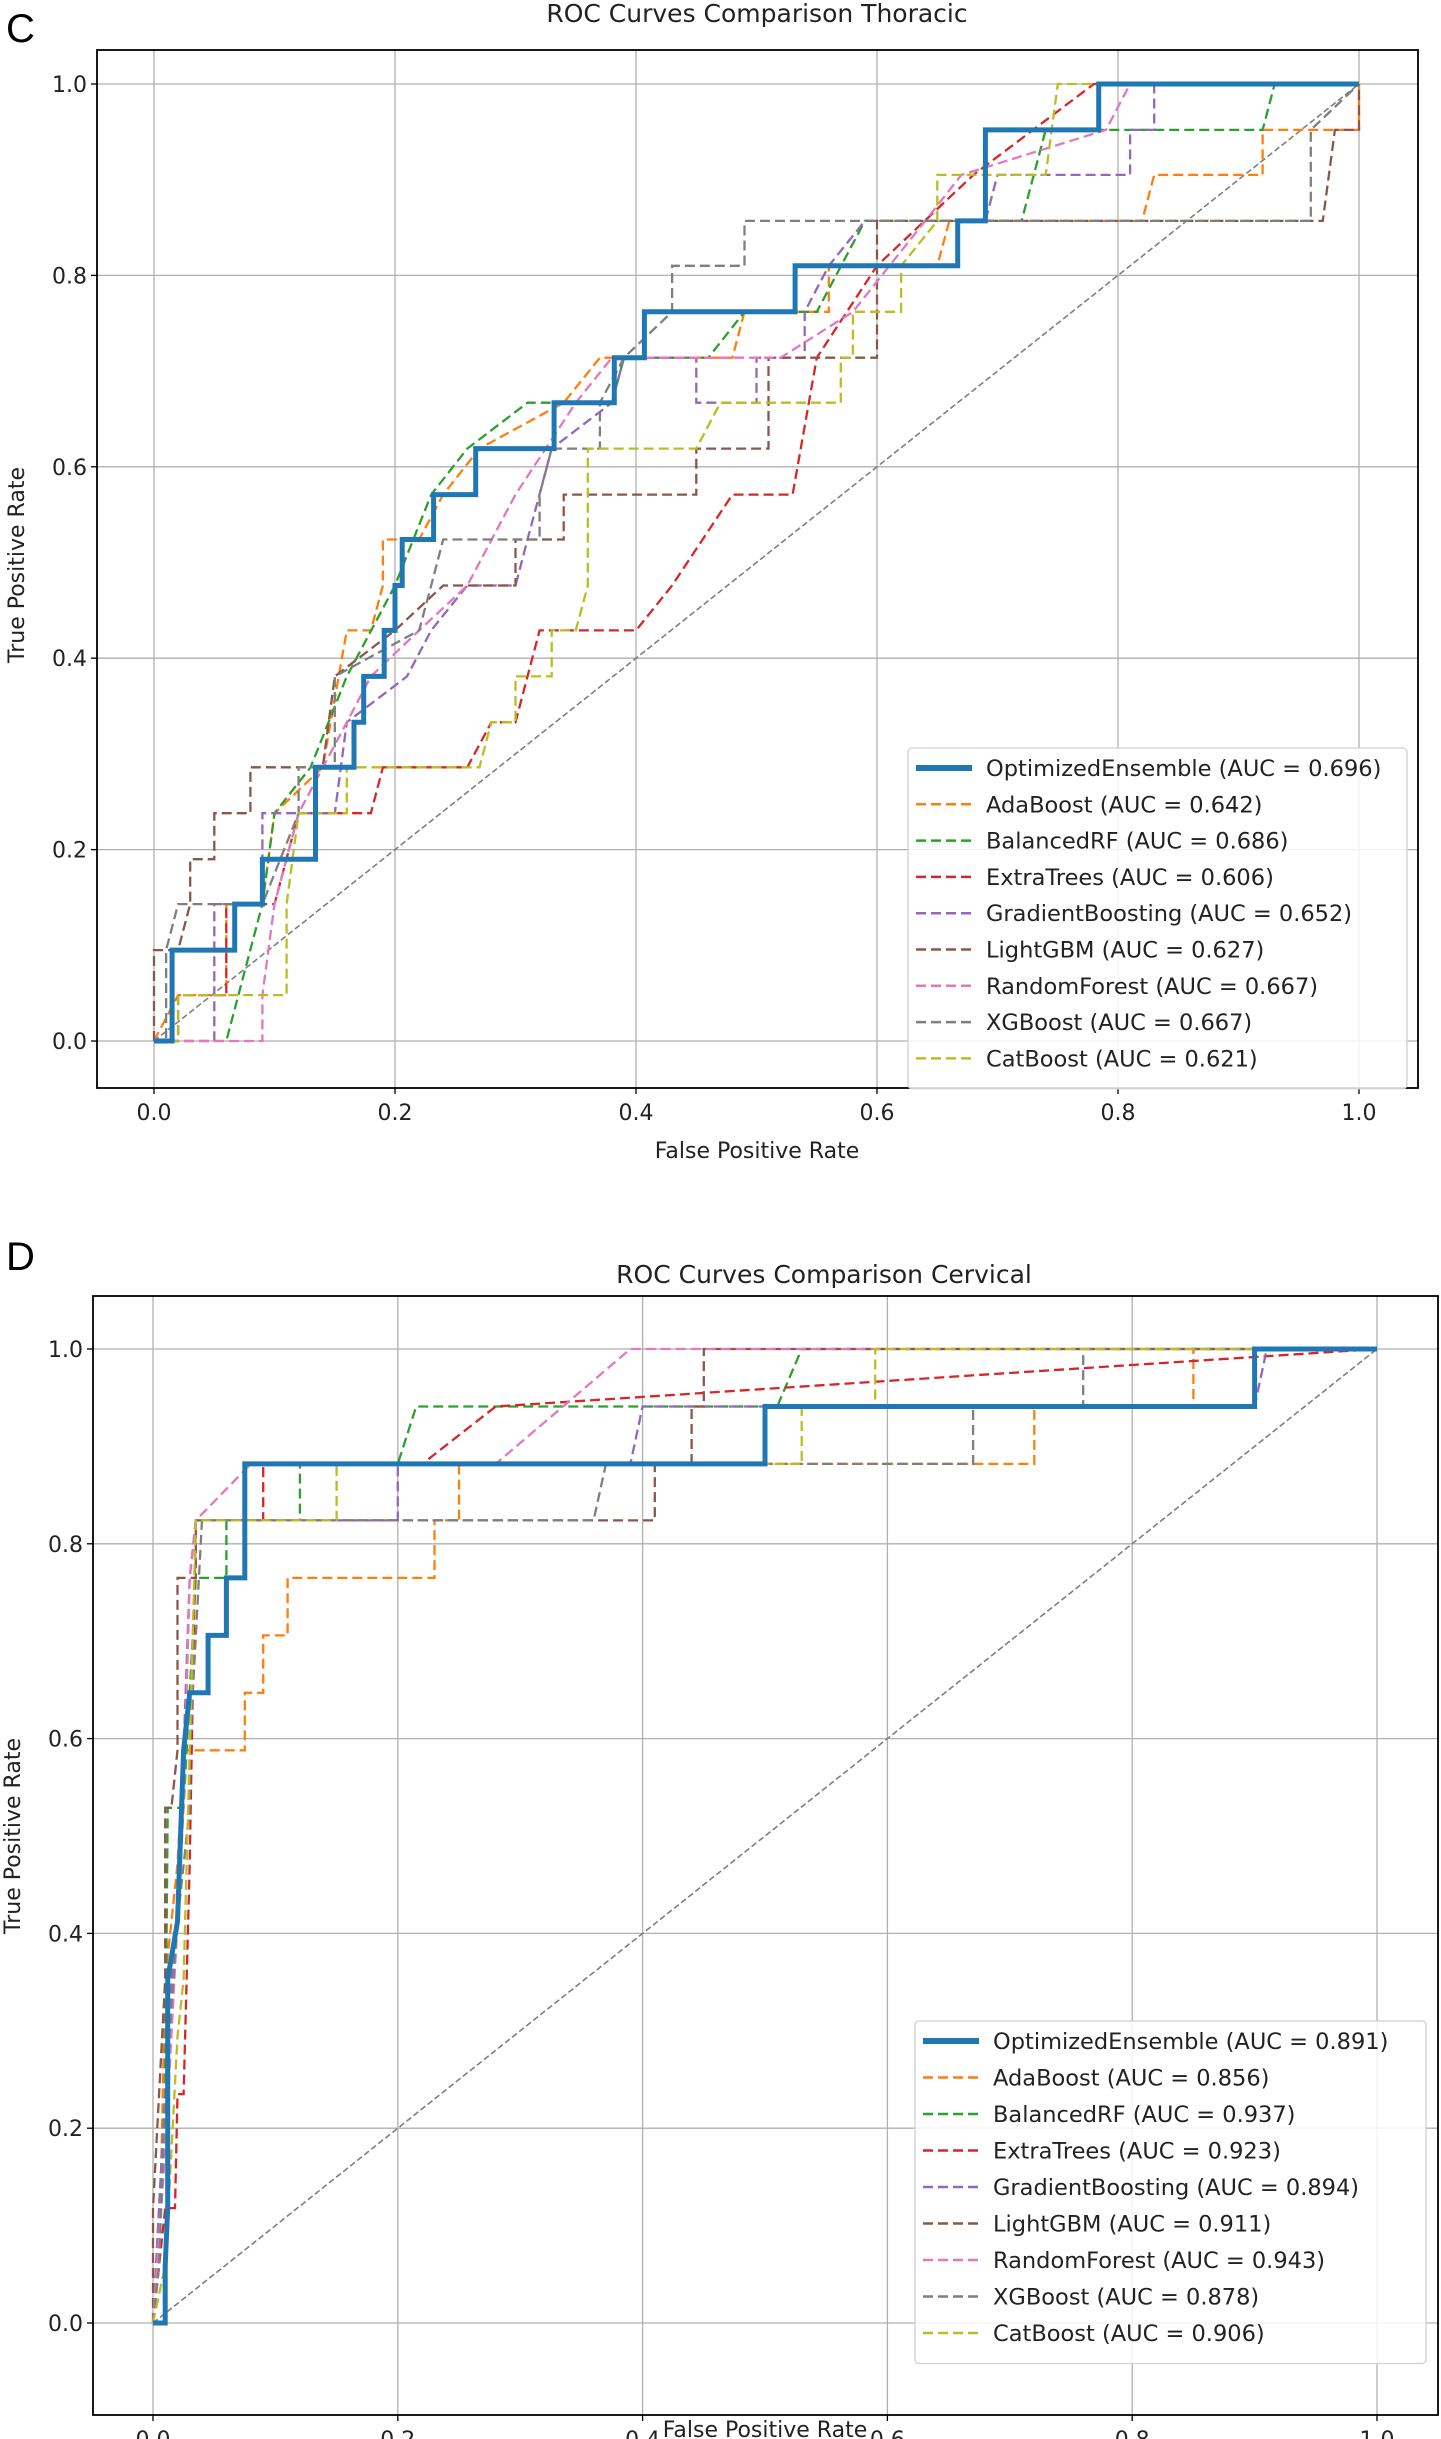  I want to click on legend-entry: XGBoost (AUC = 0.878), so click(1126, 2298).